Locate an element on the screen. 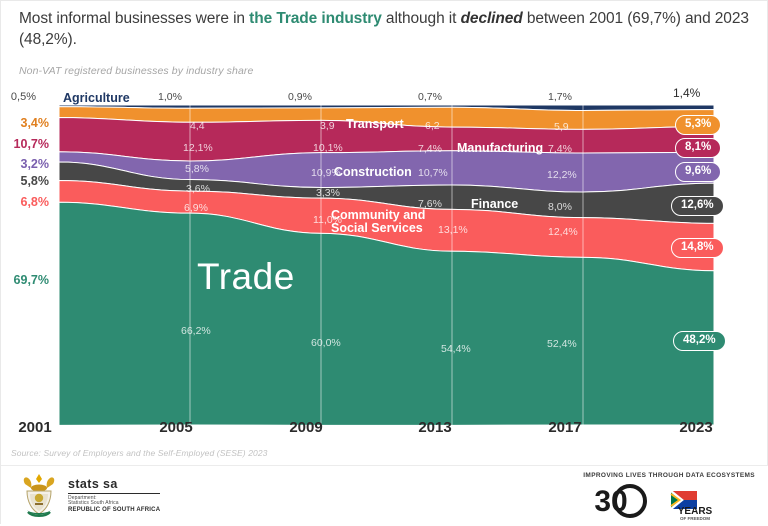  band-label-transport: Transport is located at coordinates (375, 124).